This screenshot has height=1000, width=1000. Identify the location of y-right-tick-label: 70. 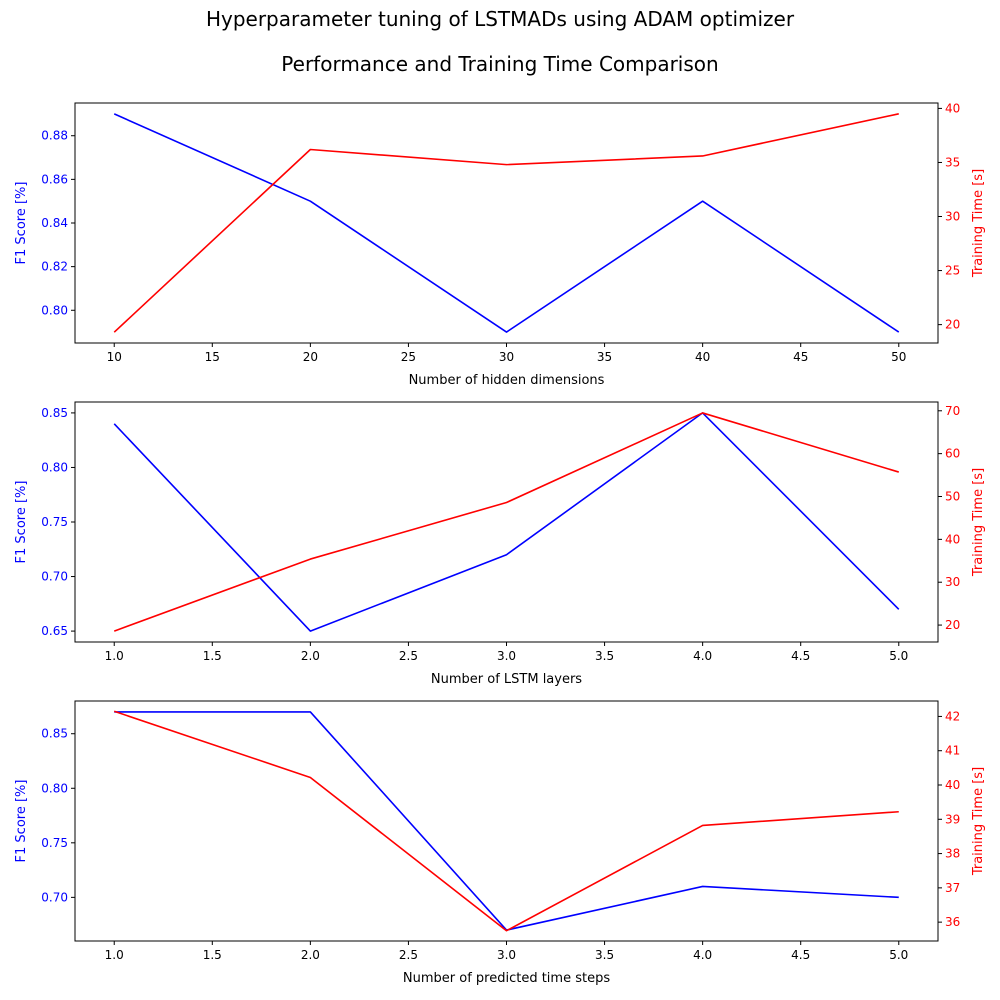
(952, 411).